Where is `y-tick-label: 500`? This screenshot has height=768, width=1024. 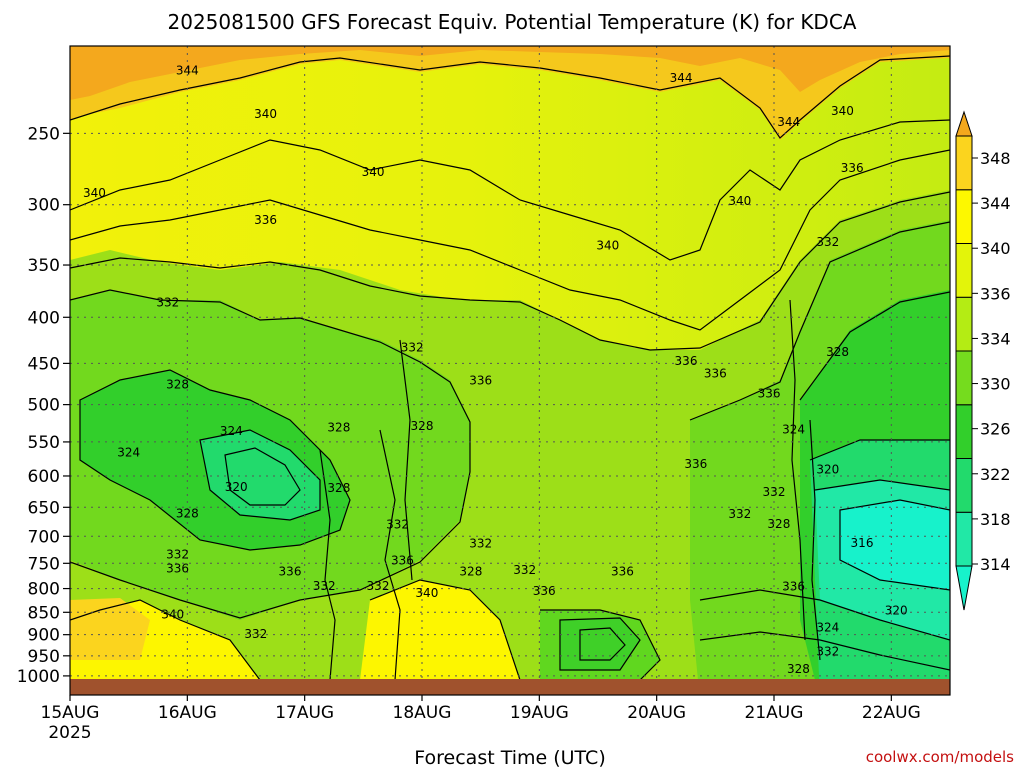
y-tick-label: 500 is located at coordinates (44, 406).